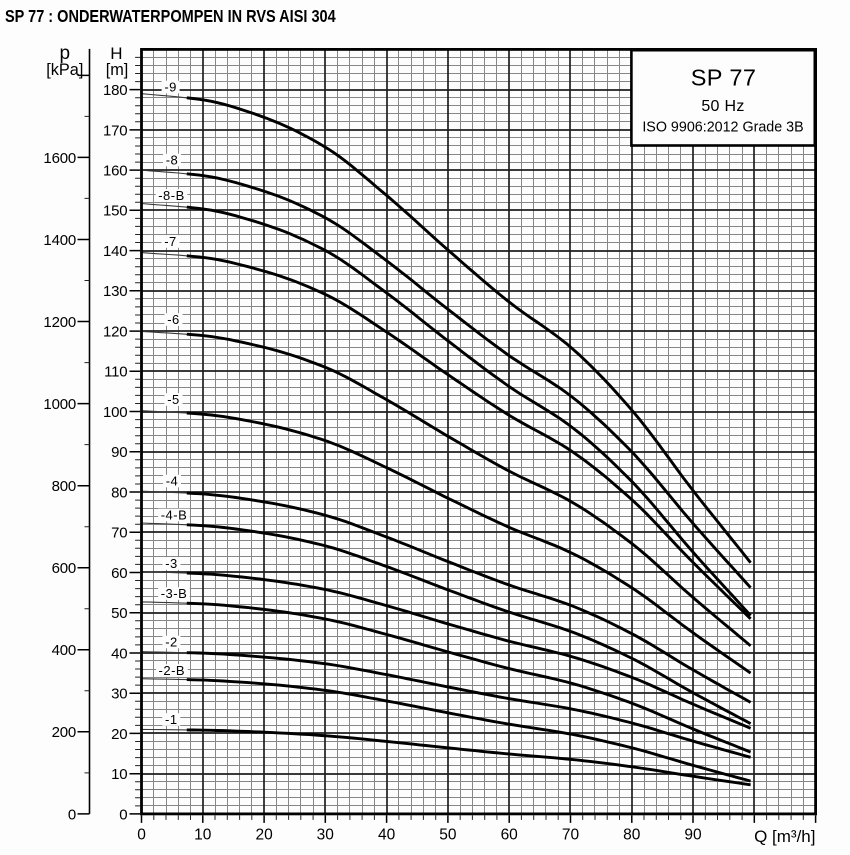 The image size is (850, 855). What do you see at coordinates (64, 650) in the screenshot?
I see `svg-text: 400` at bounding box center [64, 650].